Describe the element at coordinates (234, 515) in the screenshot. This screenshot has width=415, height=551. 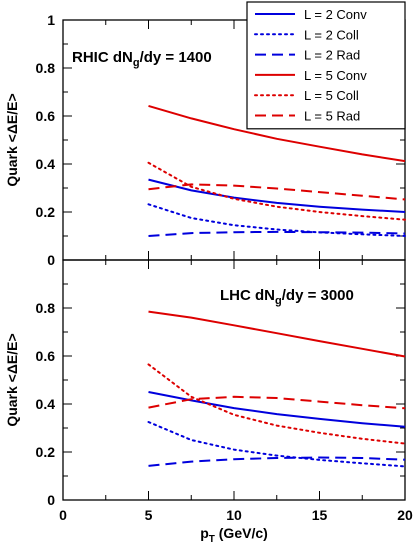
I see `x-tick-label: 10` at that location.